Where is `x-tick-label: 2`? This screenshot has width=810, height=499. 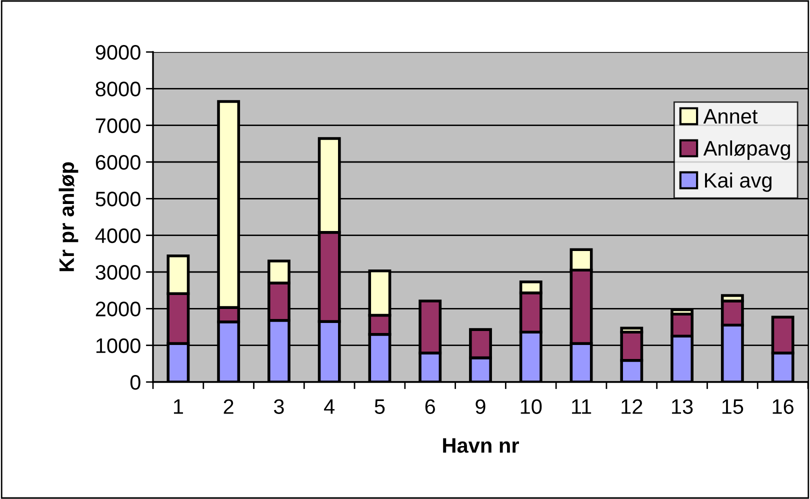
x-tick-label: 2 is located at coordinates (229, 406).